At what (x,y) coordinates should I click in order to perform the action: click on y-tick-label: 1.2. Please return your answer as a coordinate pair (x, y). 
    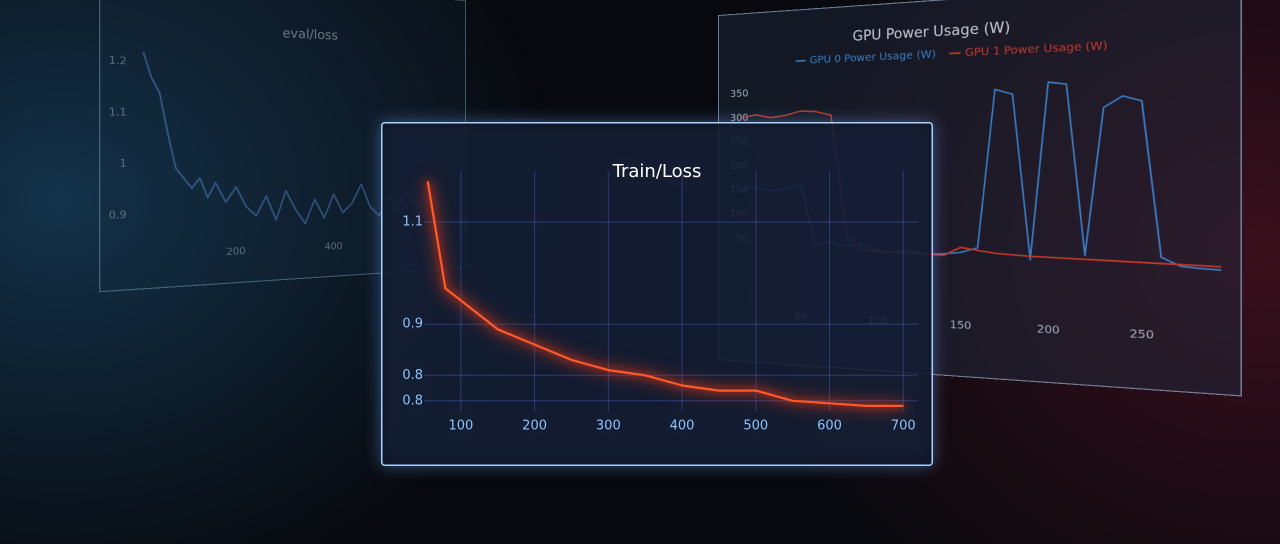
    Looking at the image, I should click on (118, 61).